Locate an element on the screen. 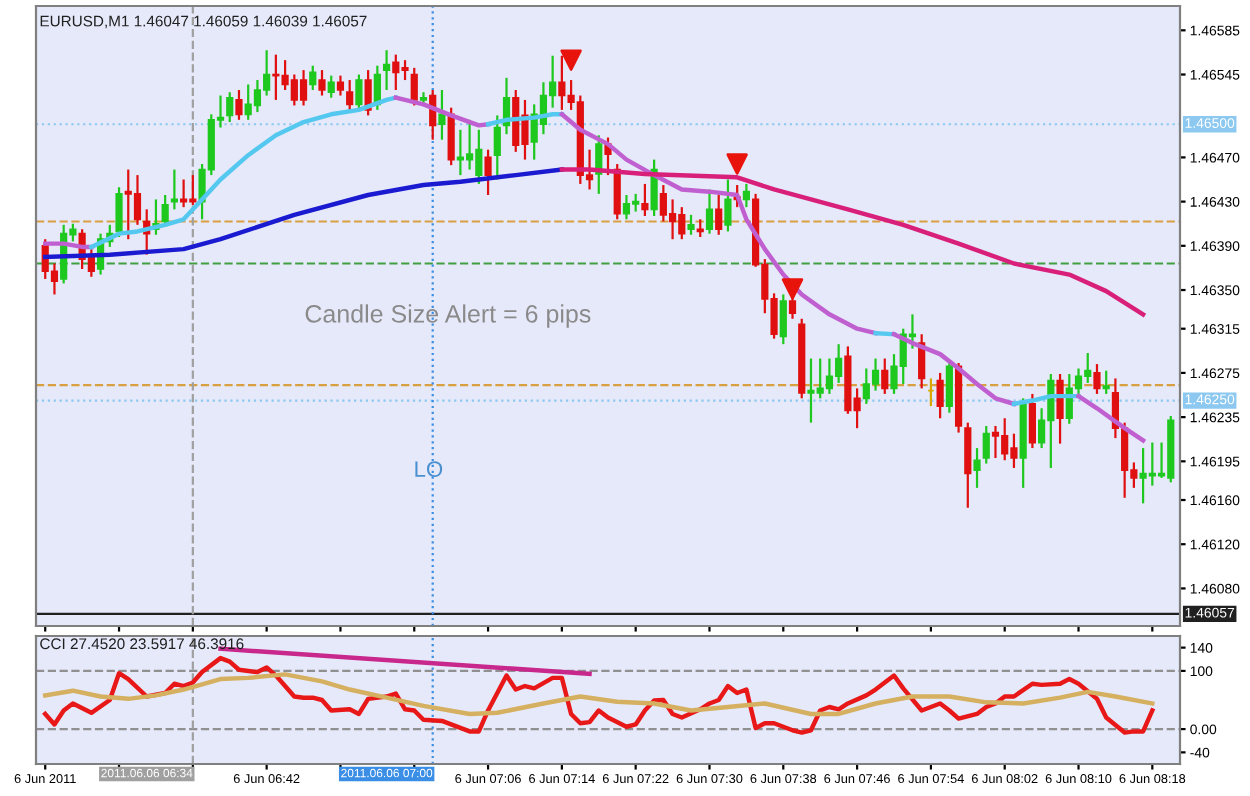 The width and height of the screenshot is (1250, 796). annotation: Candle Size Alert = 6 pips is located at coordinates (448, 316).